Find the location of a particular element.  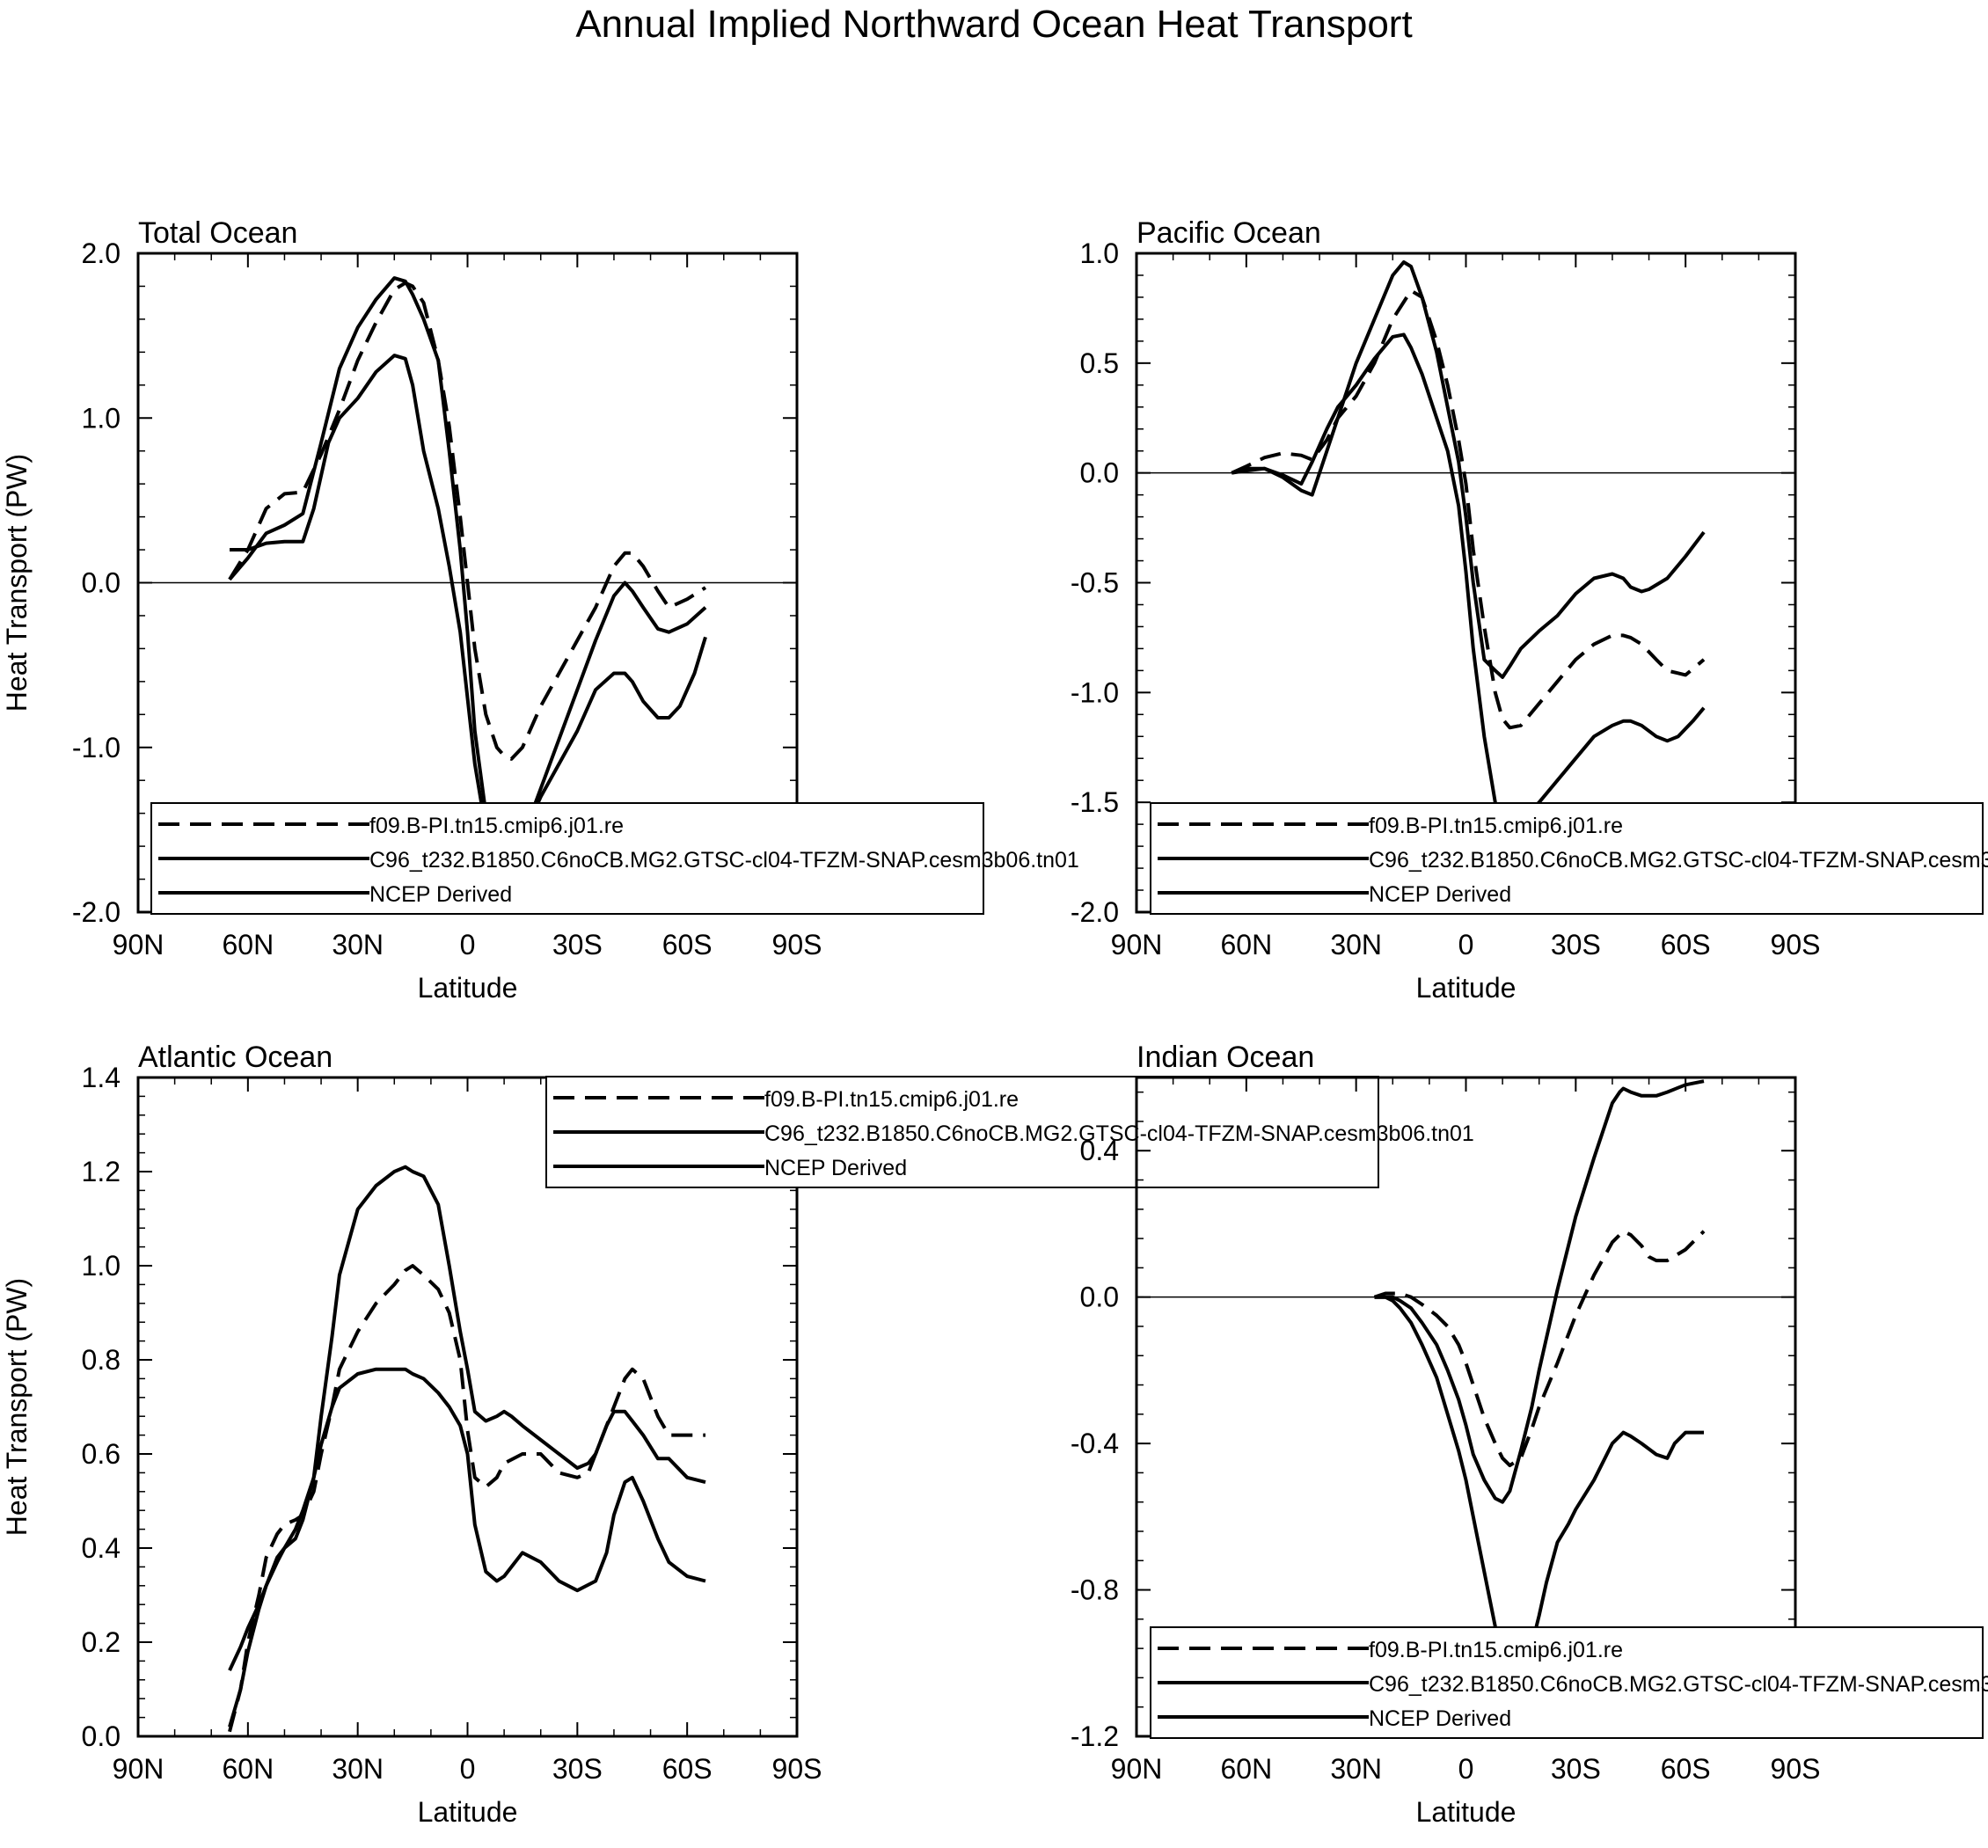

y-tick-label: -0.8 is located at coordinates (1095, 1590).